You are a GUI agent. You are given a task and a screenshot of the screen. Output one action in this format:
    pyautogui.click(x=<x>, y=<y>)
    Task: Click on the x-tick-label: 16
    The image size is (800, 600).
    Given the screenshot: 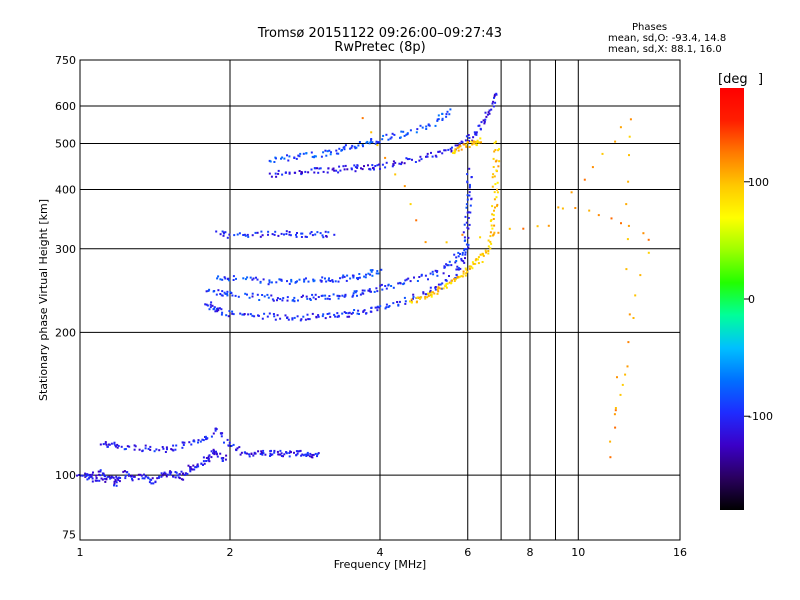 What is the action you would take?
    pyautogui.click(x=680, y=552)
    